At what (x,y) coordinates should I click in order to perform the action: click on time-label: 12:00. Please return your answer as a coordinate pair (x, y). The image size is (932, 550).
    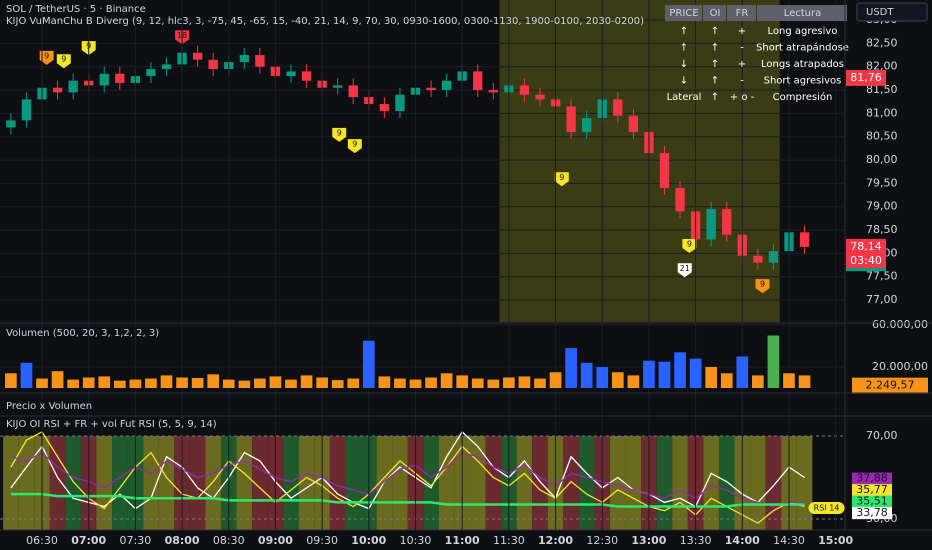
    Looking at the image, I should click on (555, 540).